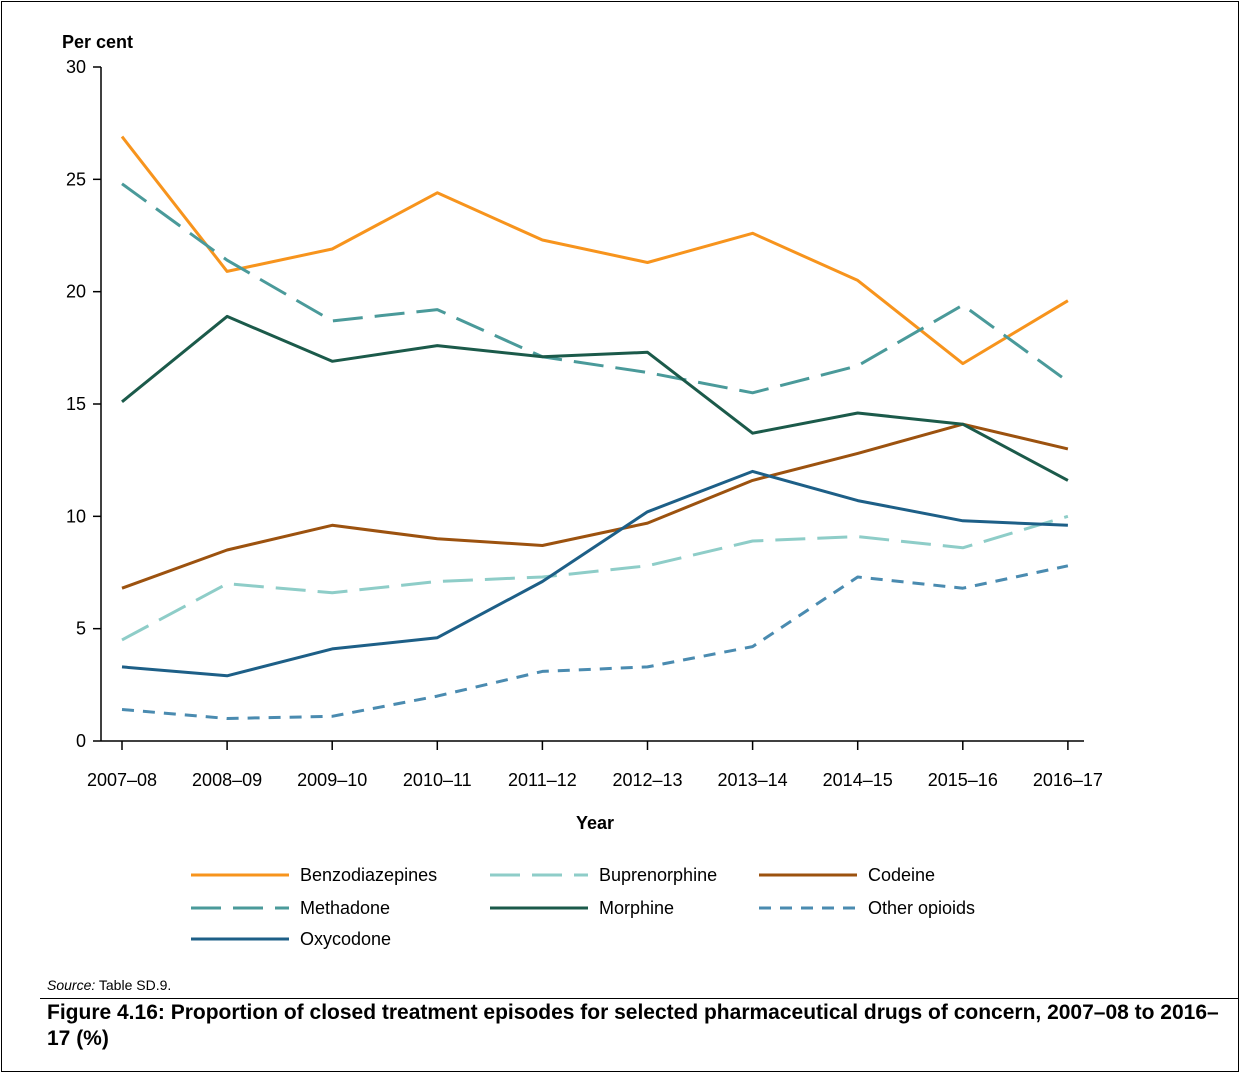 The image size is (1242, 1075). What do you see at coordinates (345, 939) in the screenshot?
I see `legend-label: Oxycodone` at bounding box center [345, 939].